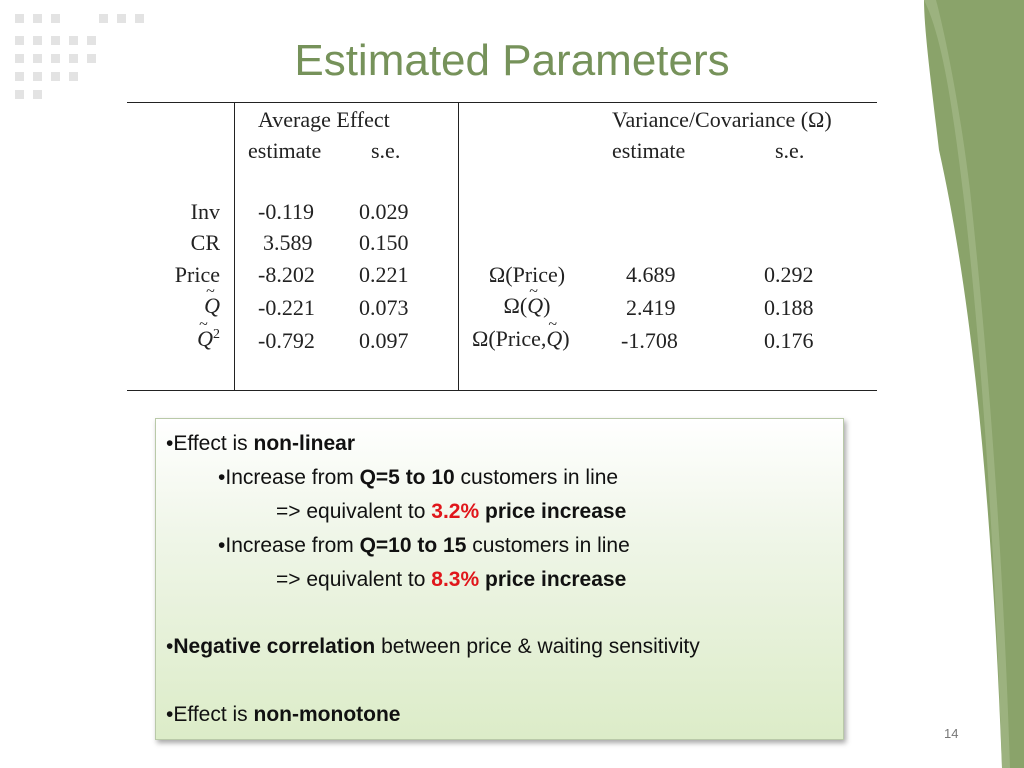 This screenshot has height=768, width=1024. Describe the element at coordinates (197, 274) in the screenshot. I see `row-label-price: Price` at that location.